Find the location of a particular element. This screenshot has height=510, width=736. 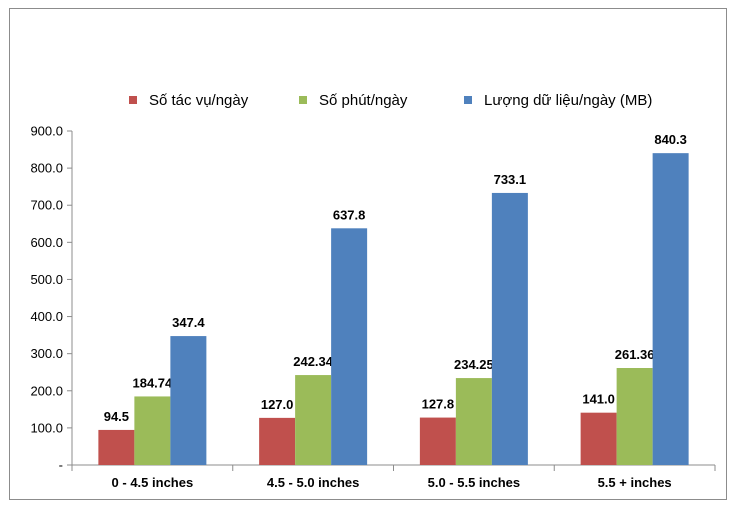

legend-label: Số tác vụ/ngày is located at coordinates (199, 100).